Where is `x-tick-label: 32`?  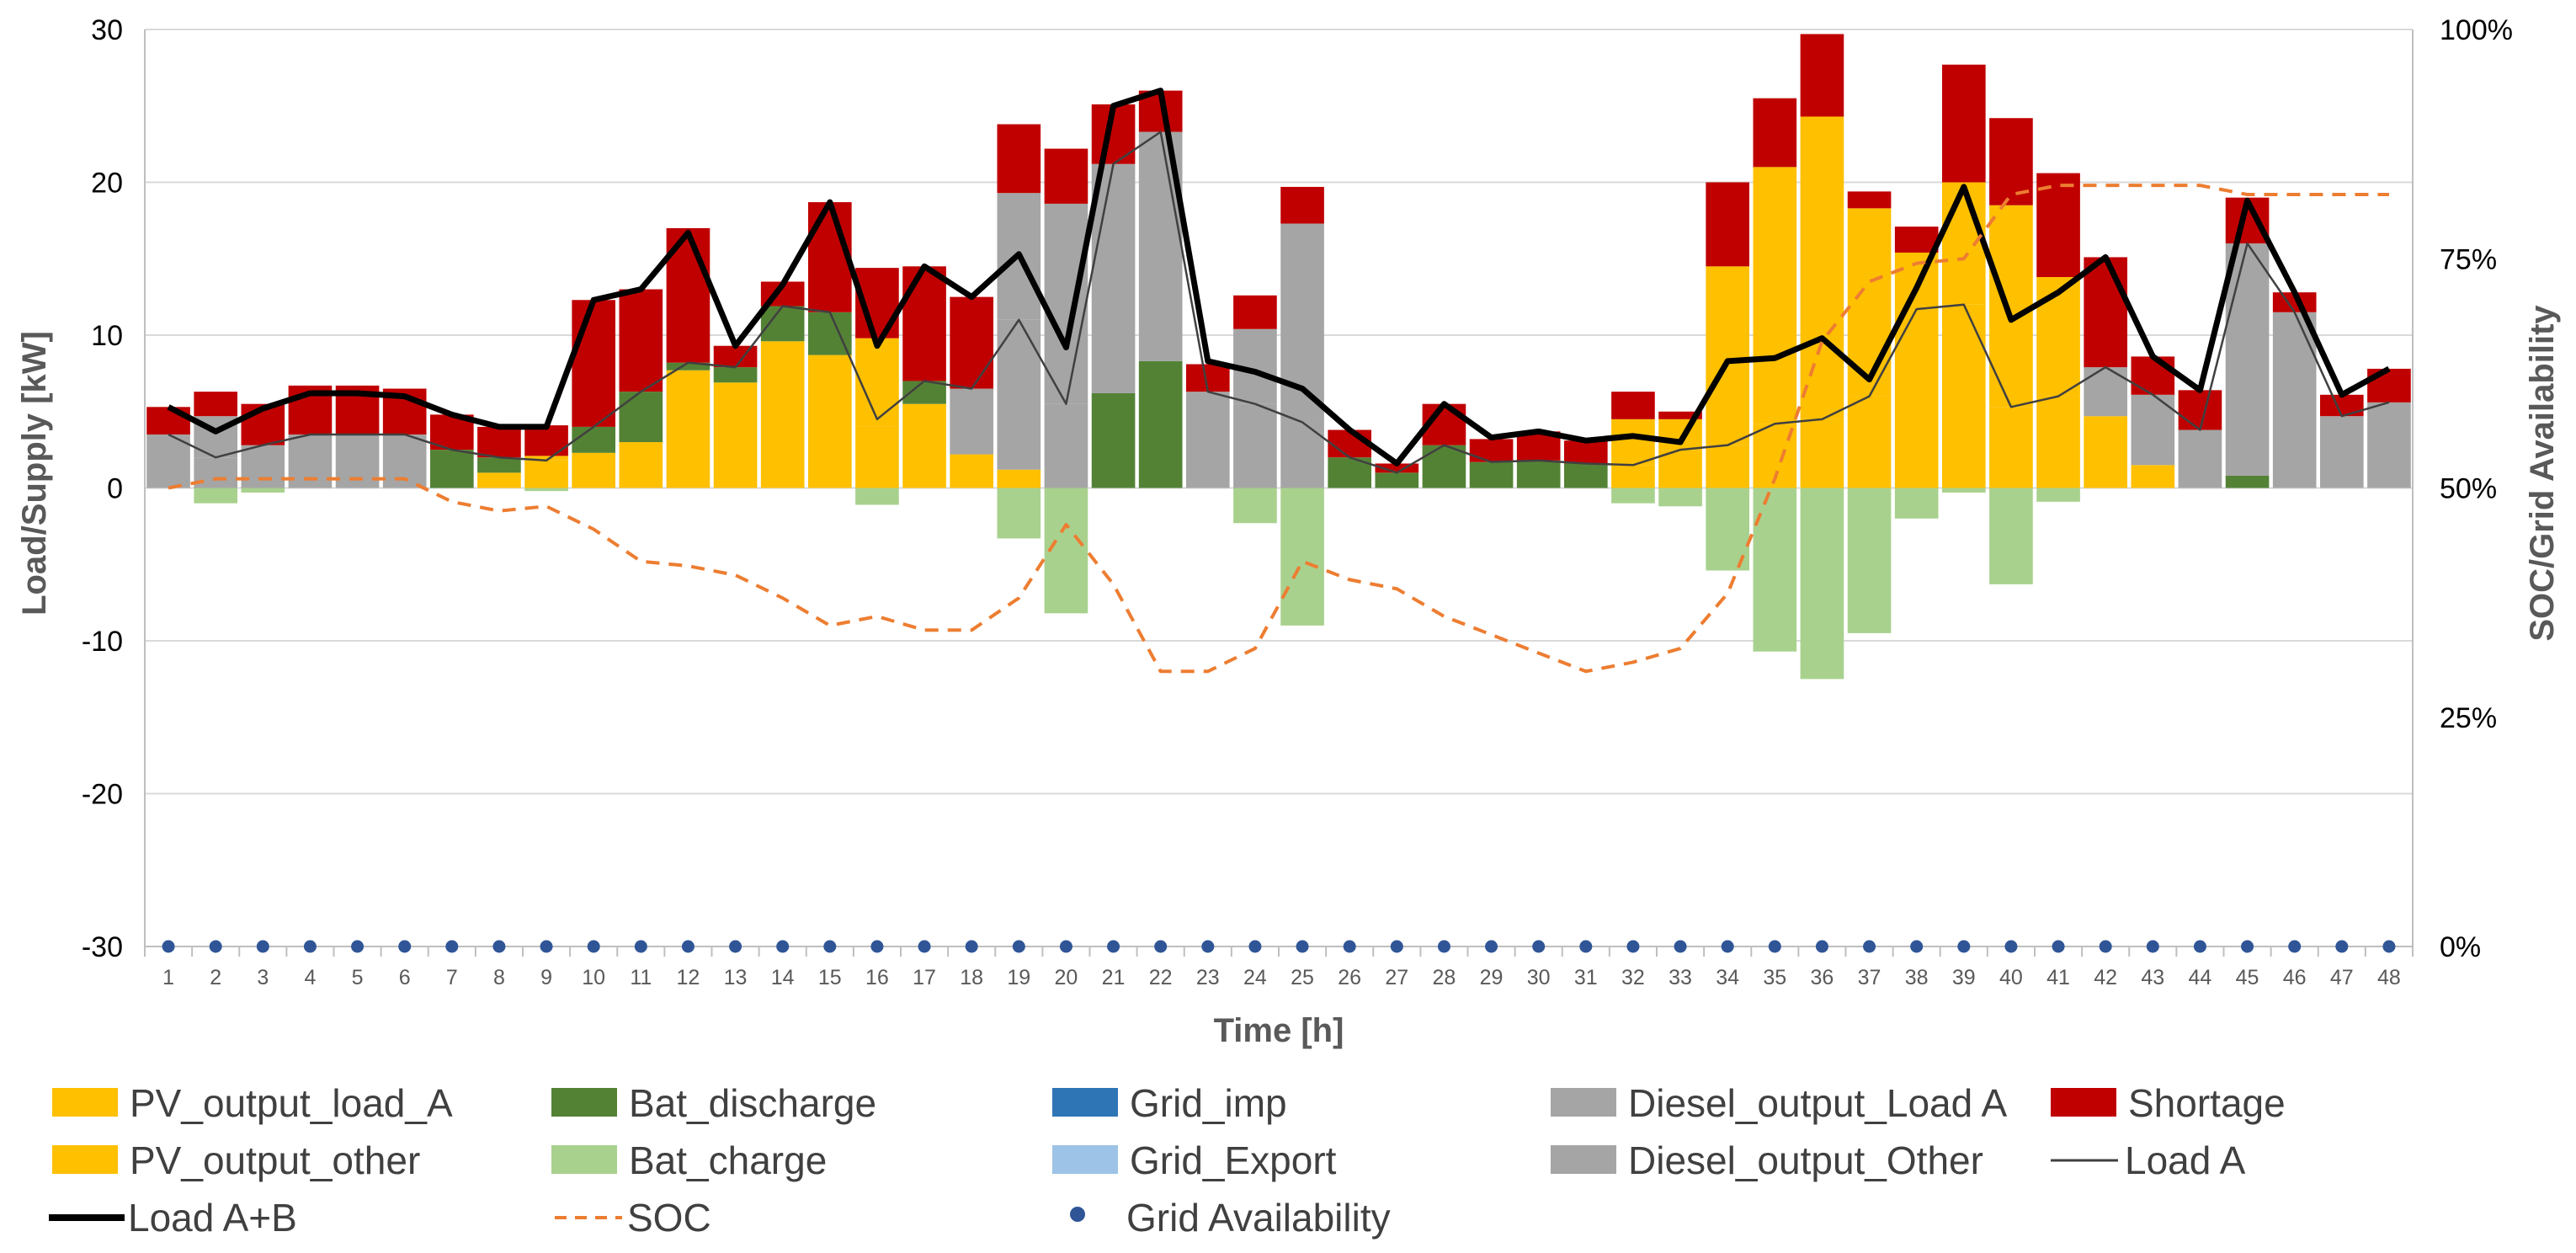
x-tick-label: 32 is located at coordinates (1633, 977).